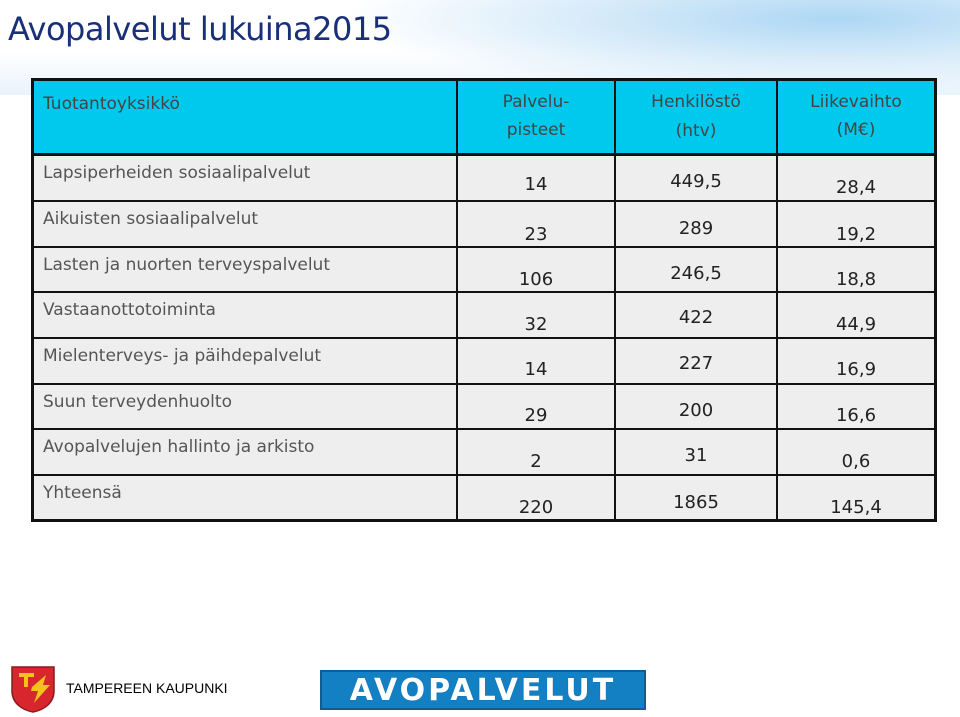 The width and height of the screenshot is (960, 717). I want to click on row-points: 220, so click(536, 507).